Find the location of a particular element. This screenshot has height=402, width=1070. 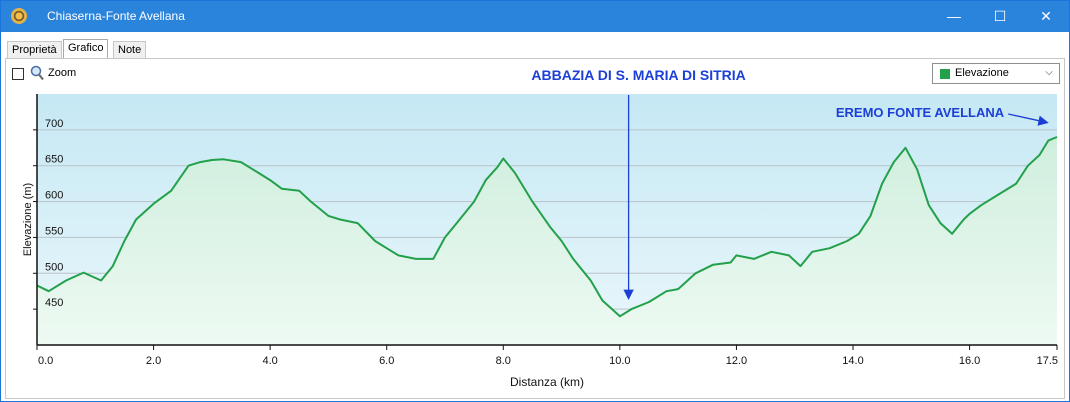

x-axis-label: Distanza (km) is located at coordinates (547, 382).